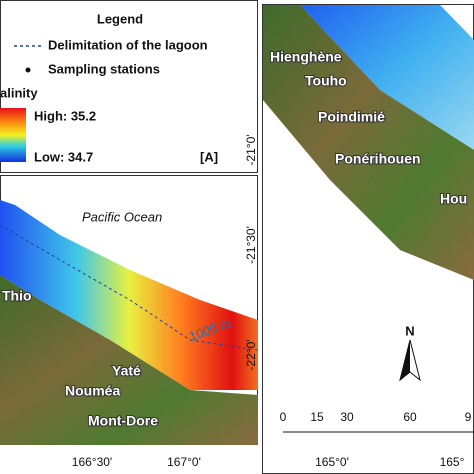 This screenshot has height=474, width=474. What do you see at coordinates (283, 417) in the screenshot?
I see `scale-label: 0` at bounding box center [283, 417].